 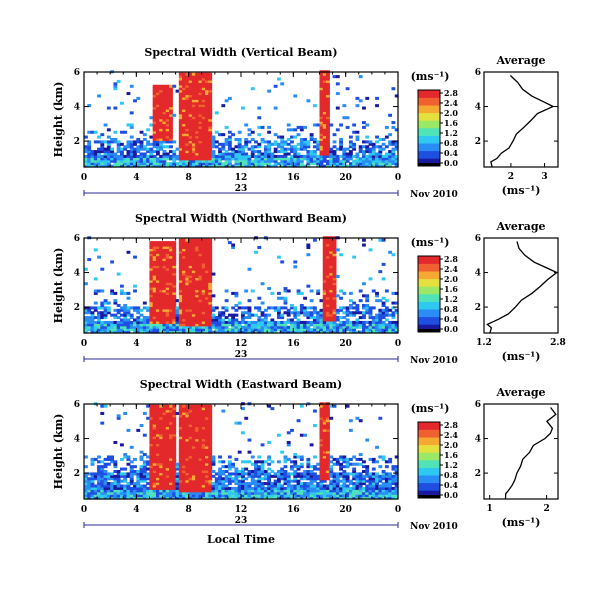 What do you see at coordinates (241, 384) in the screenshot?
I see `panel-title: Spectral Width (Eastward Beam)` at bounding box center [241, 384].